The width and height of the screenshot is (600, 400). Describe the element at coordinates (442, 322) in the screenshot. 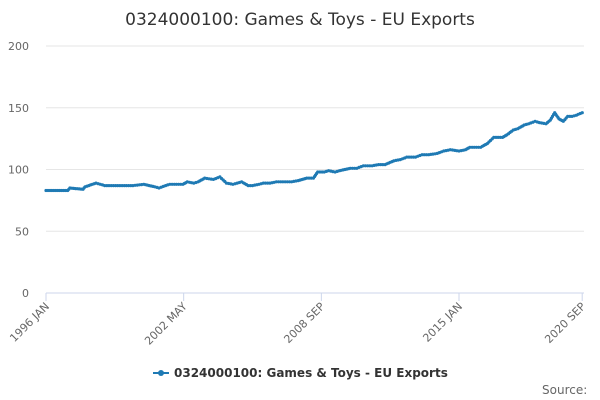

I see `x-tick-label: 2015 JAN` at that location.